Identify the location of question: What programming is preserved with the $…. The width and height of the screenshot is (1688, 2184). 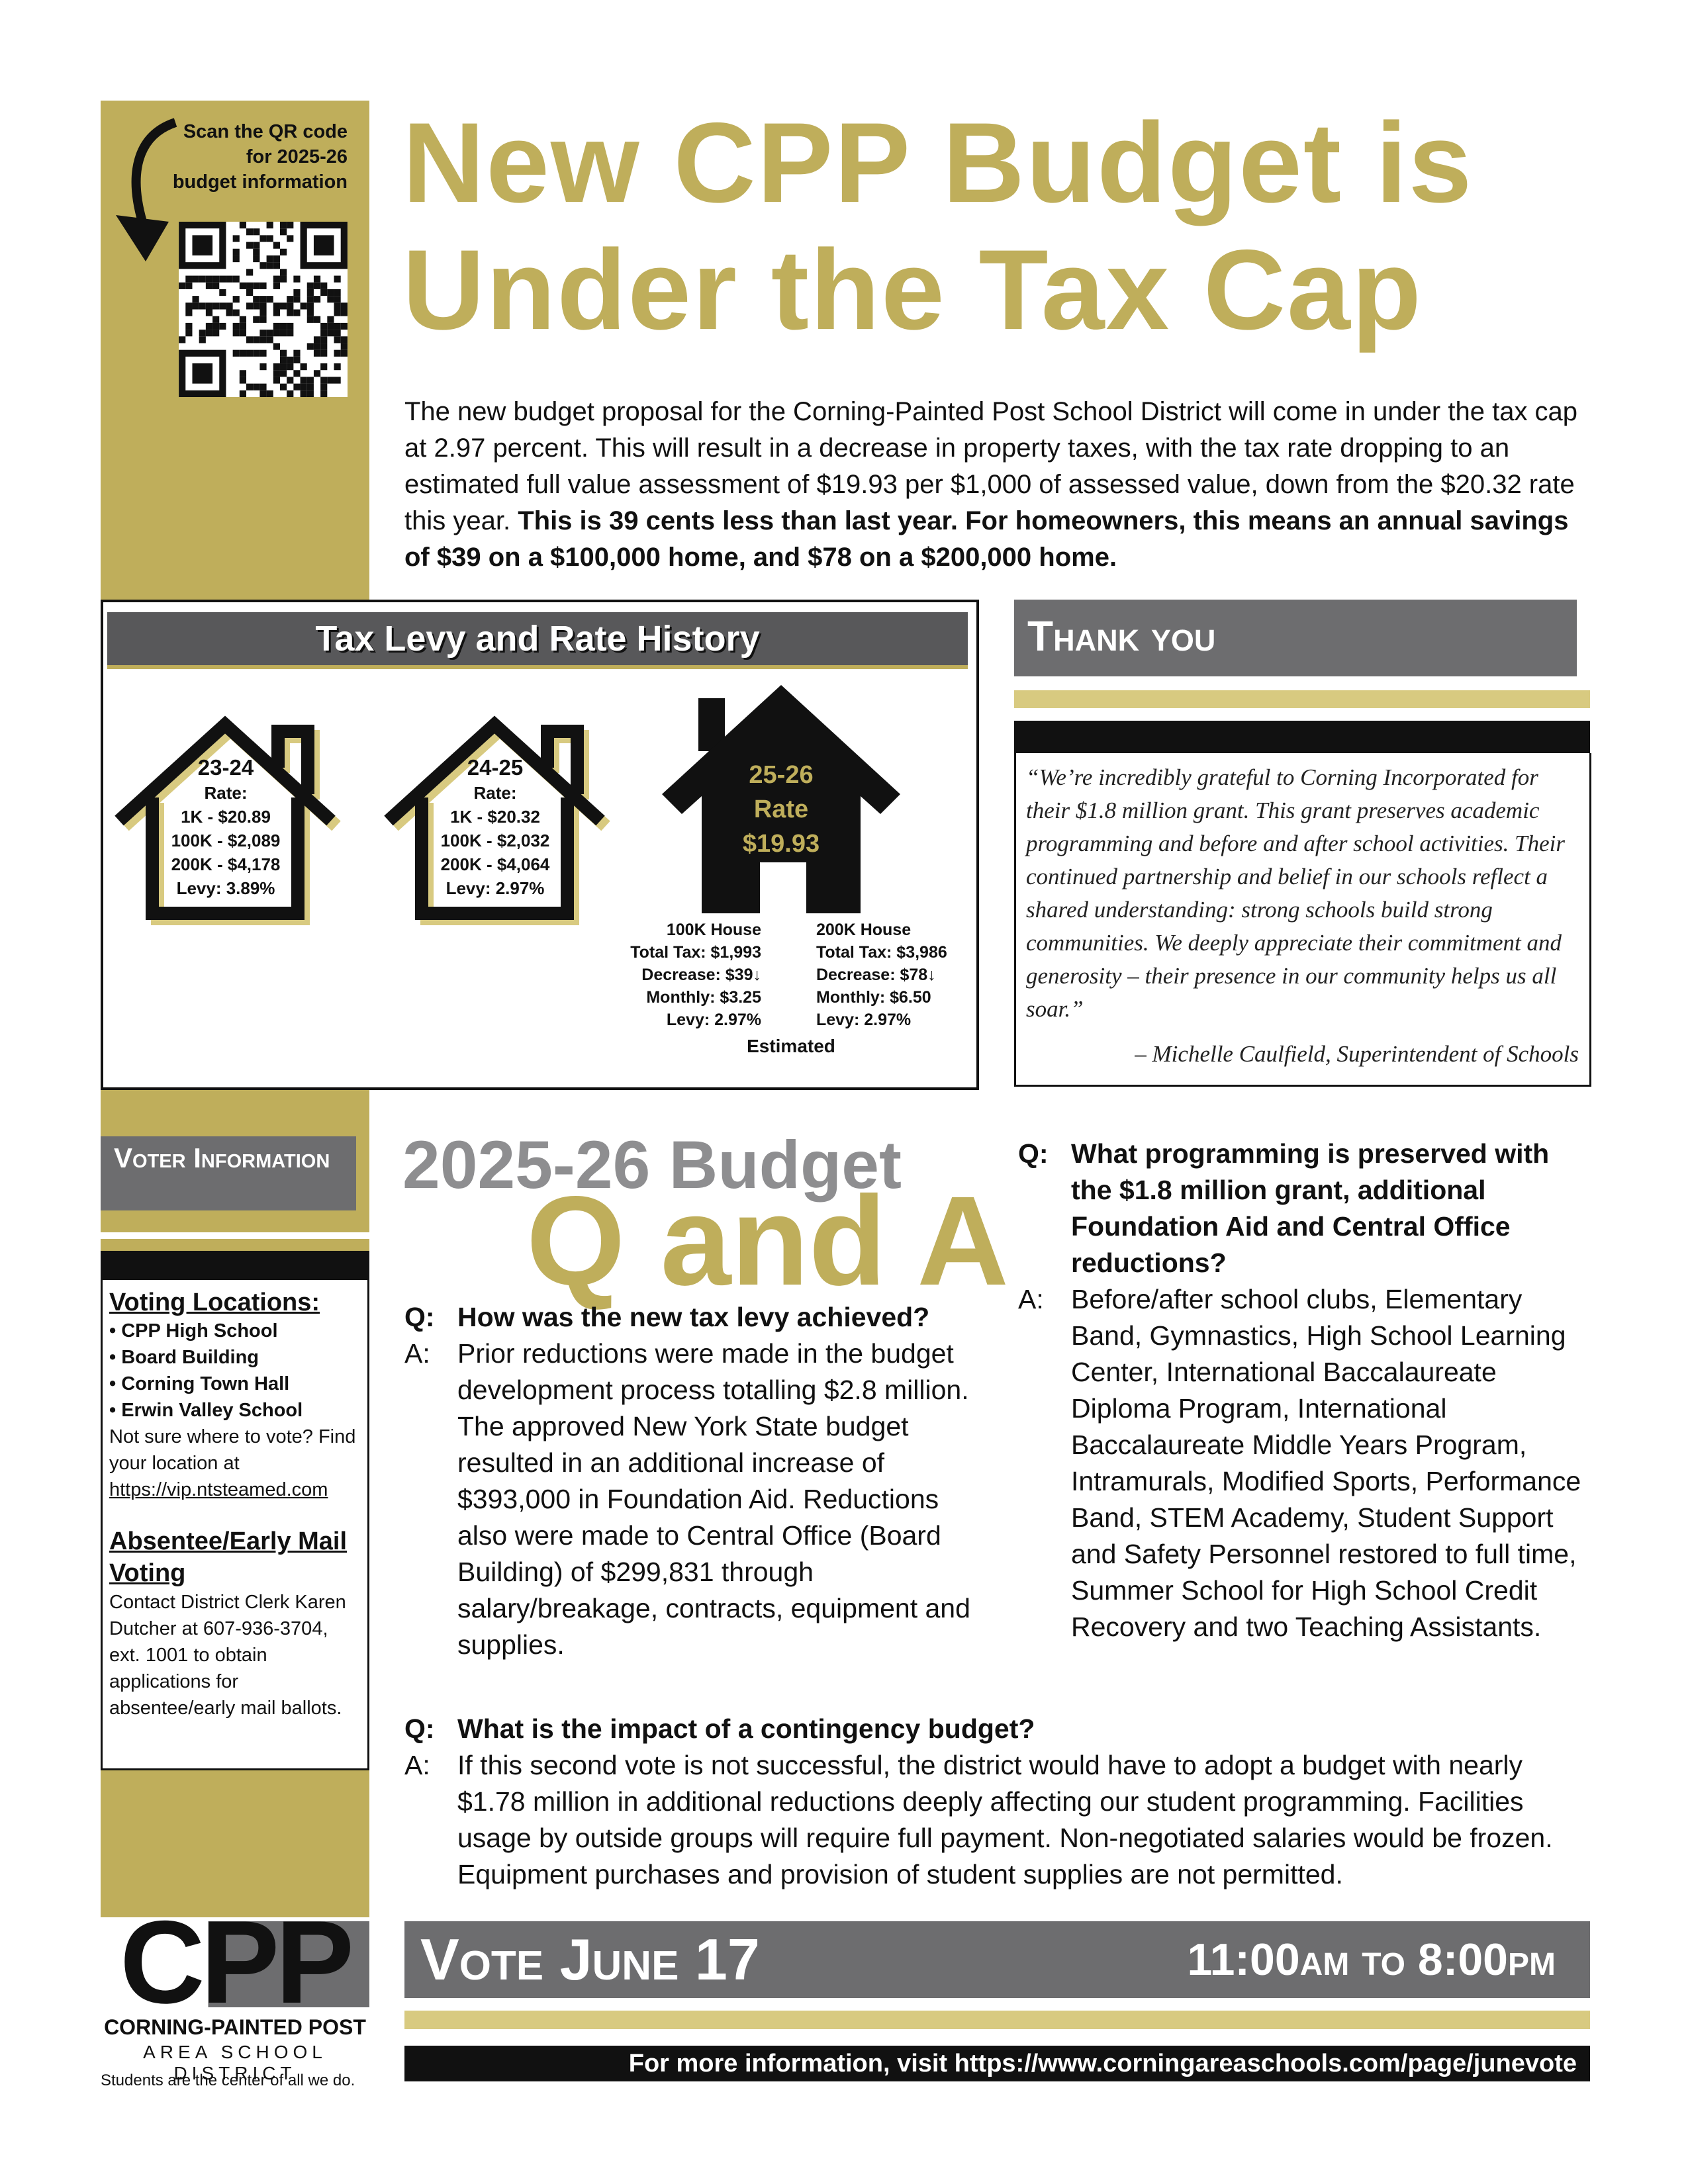
(1310, 1208).